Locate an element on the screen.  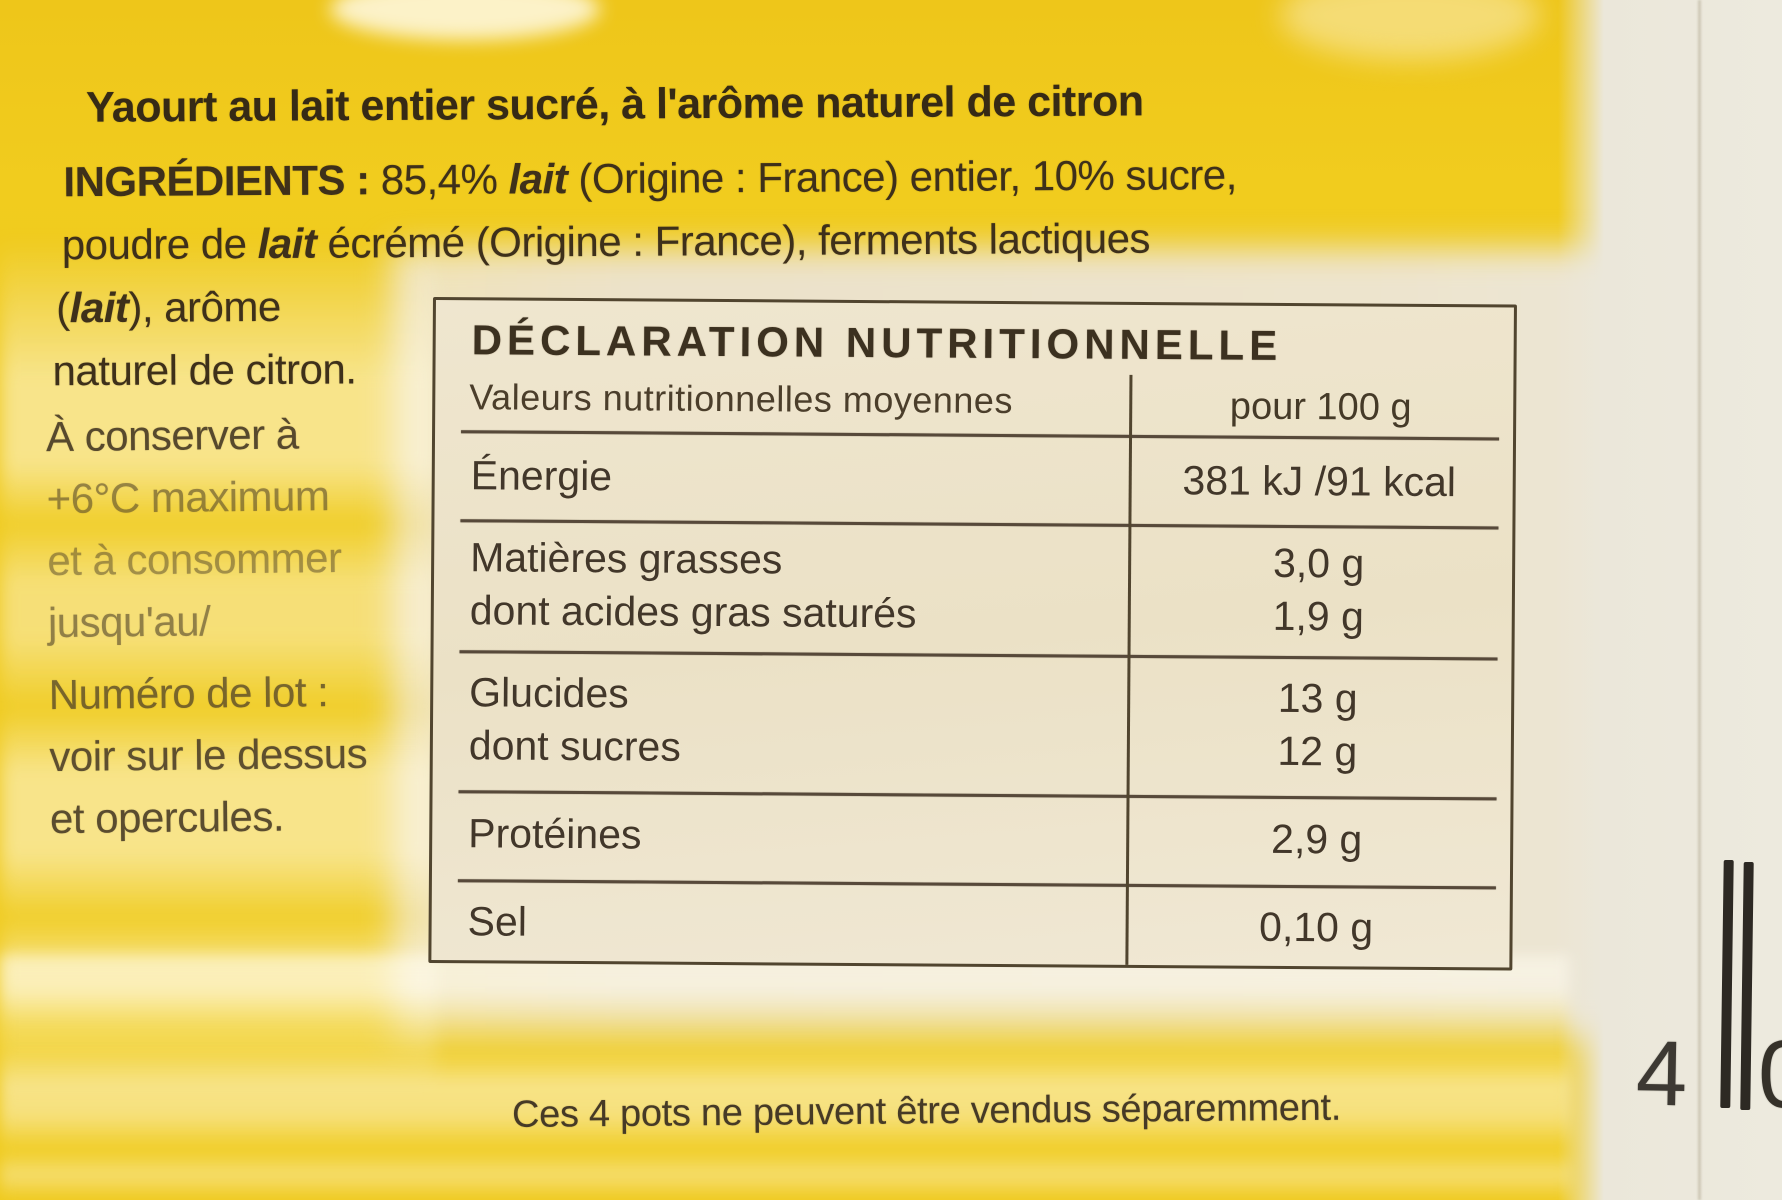
partial-digit: 0 is located at coordinates (1770, 1075).